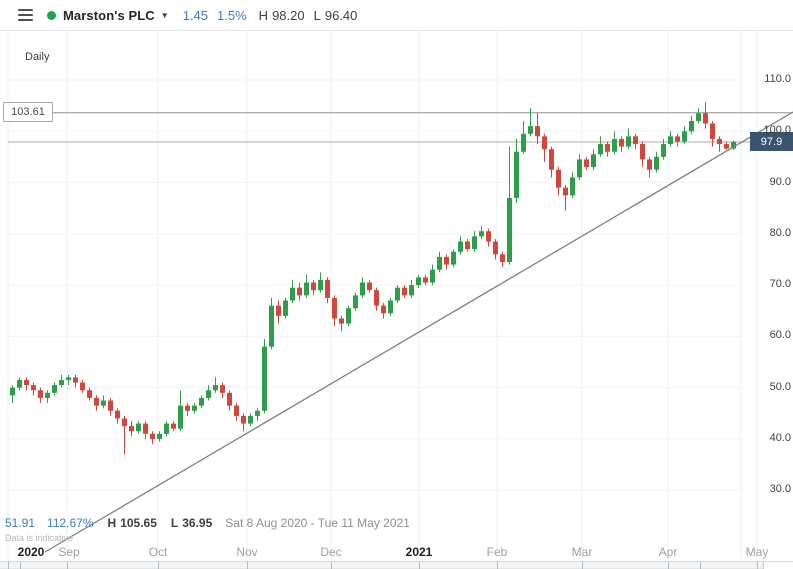 The image size is (793, 569). Describe the element at coordinates (37, 57) in the screenshot. I see `timeframe-label: Daily` at that location.